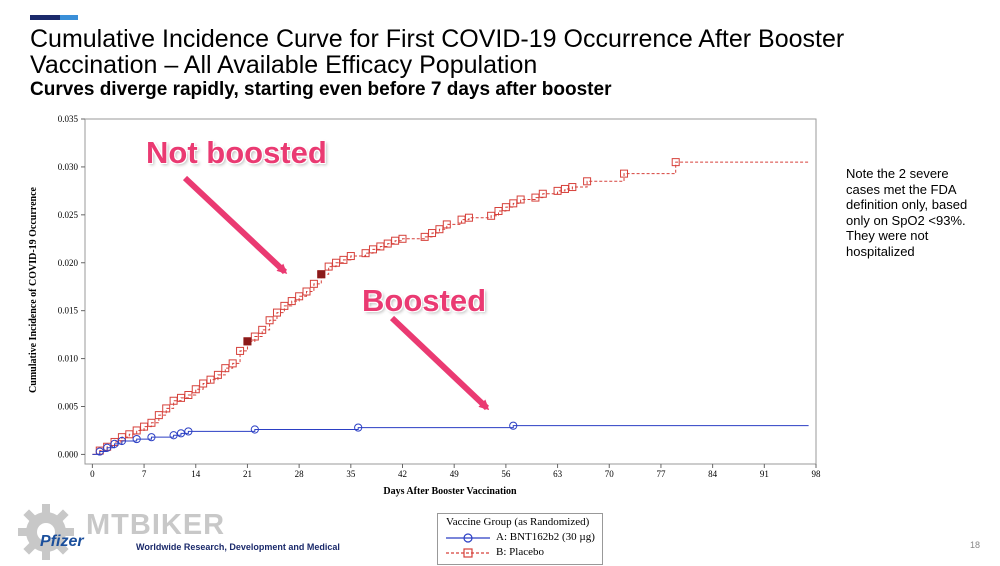 The width and height of the screenshot is (1000, 566). Describe the element at coordinates (518, 522) in the screenshot. I see `legend-title: Vaccine Group (as Randomized)` at that location.